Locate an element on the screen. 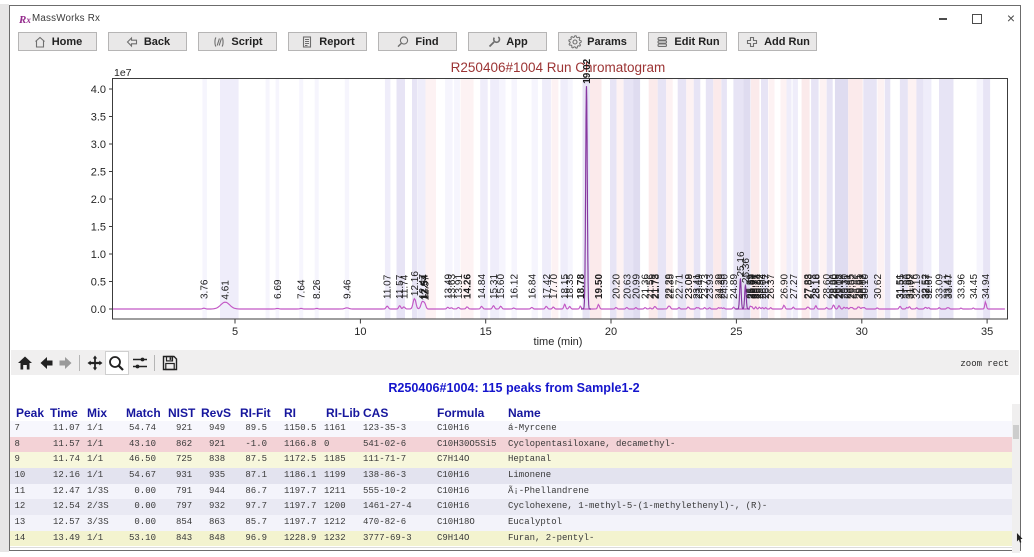 The image size is (1034, 557). svg-text: 22.35 is located at coordinates (671, 286).